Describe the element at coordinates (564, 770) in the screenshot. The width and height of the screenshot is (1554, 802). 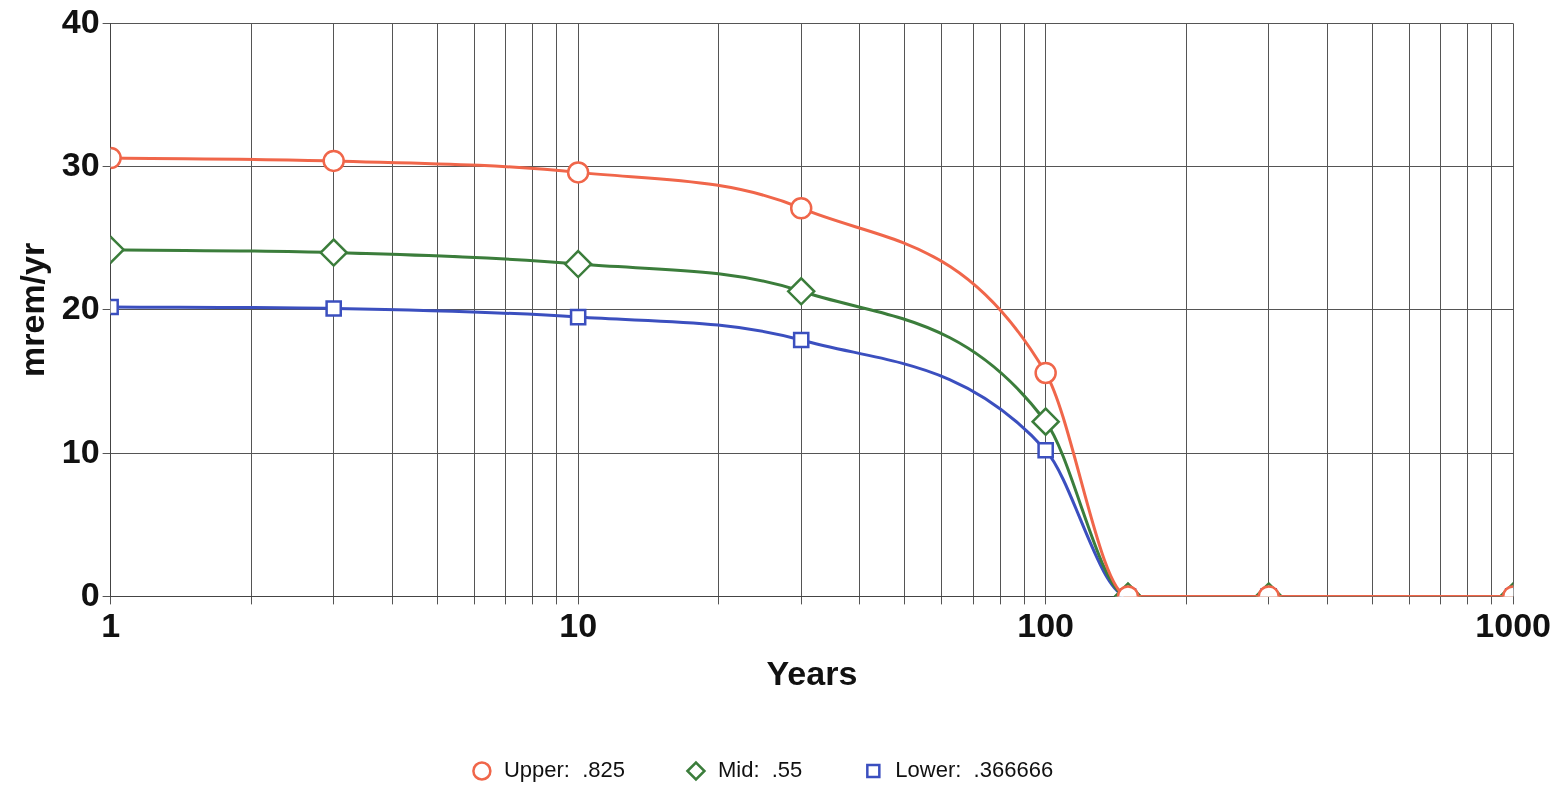
I see `legend-label: Upper: .825` at that location.